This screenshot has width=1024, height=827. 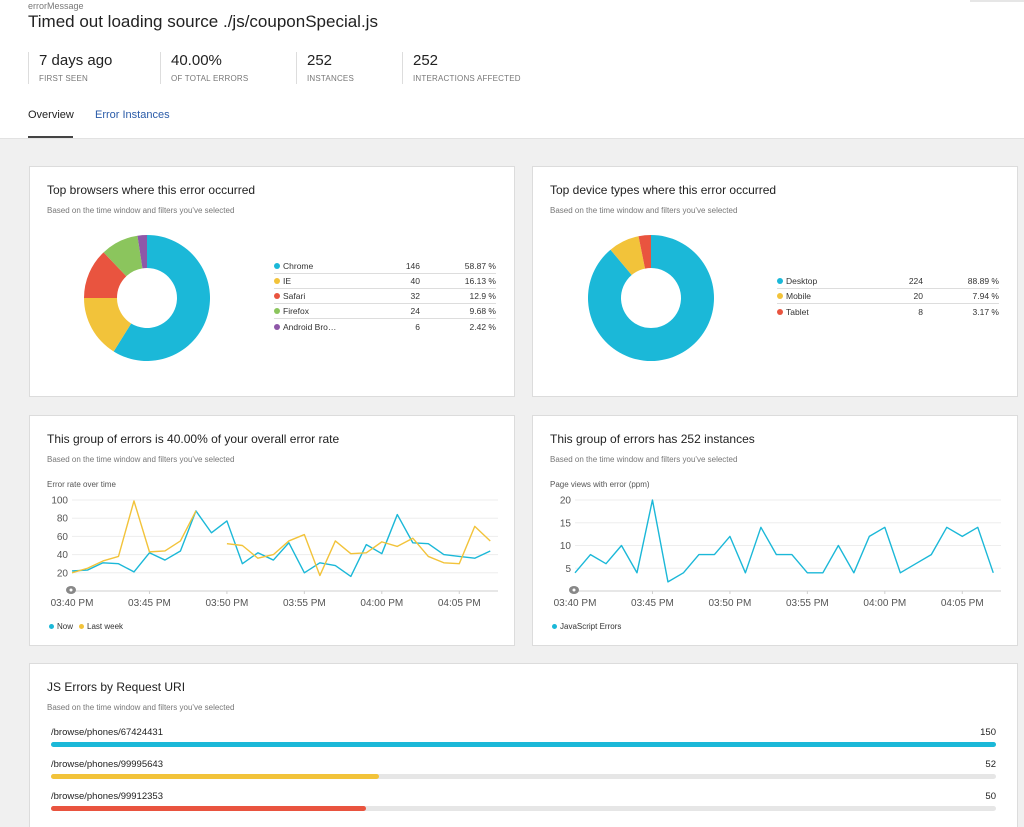 I want to click on legend-pct: 12.9 %, so click(x=482, y=296).